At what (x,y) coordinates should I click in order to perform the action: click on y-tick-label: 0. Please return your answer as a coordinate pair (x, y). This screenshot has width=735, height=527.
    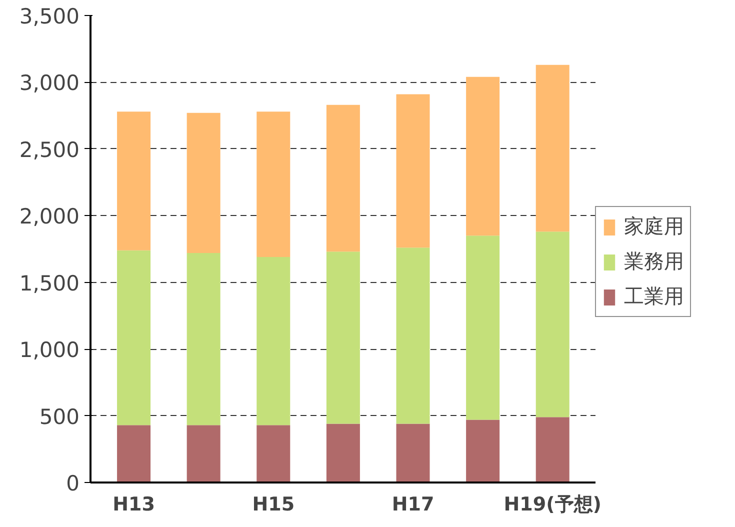
    Looking at the image, I should click on (73, 484).